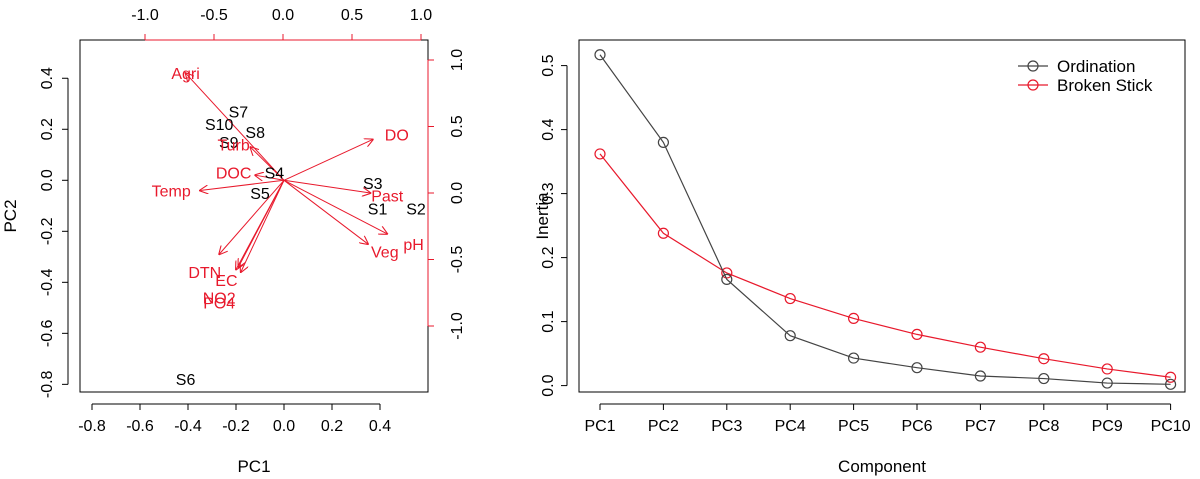 This screenshot has width=1200, height=479. Describe the element at coordinates (234, 174) in the screenshot. I see `variable-label-doc: DOC` at that location.